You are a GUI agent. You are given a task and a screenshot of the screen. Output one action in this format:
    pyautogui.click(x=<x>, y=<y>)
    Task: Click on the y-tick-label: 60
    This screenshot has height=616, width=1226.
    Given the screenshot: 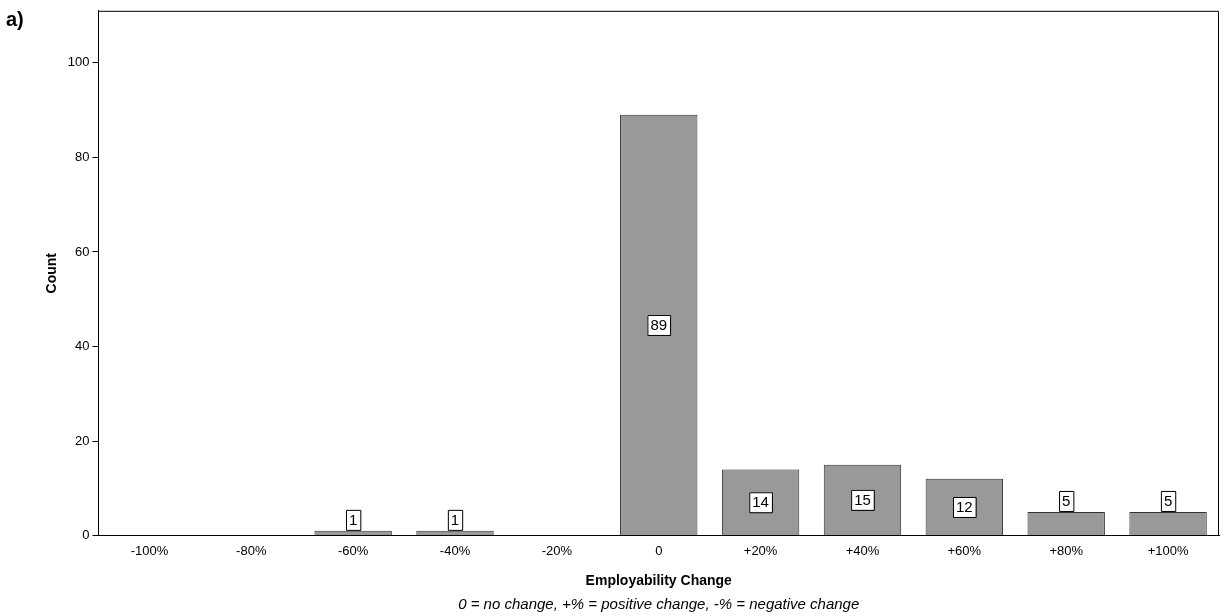 What is the action you would take?
    pyautogui.click(x=82, y=251)
    